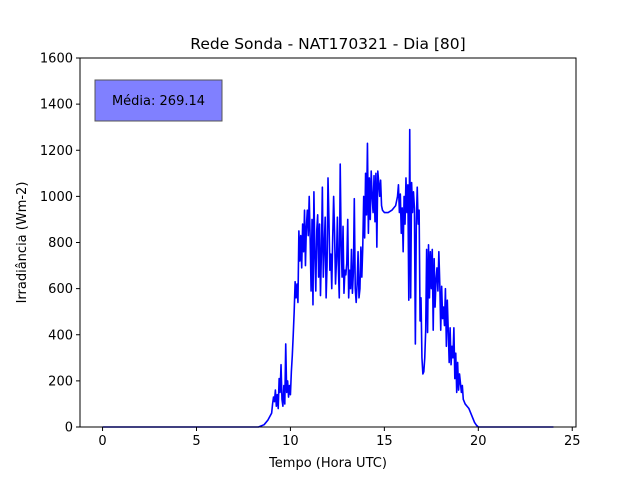 The image size is (640, 480). Describe the element at coordinates (22, 243) in the screenshot. I see `y-axis-label: Irradiância (Wm-2)` at that location.